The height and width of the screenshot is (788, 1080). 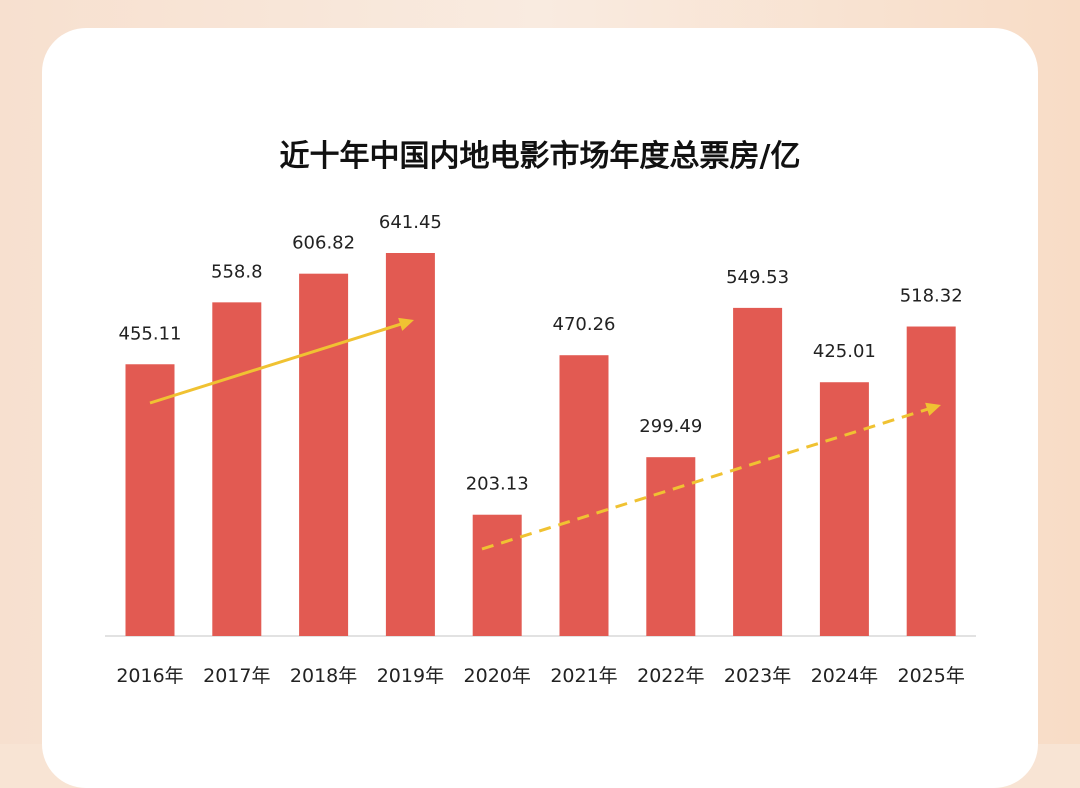 I want to click on bar-2016年, so click(x=150, y=500).